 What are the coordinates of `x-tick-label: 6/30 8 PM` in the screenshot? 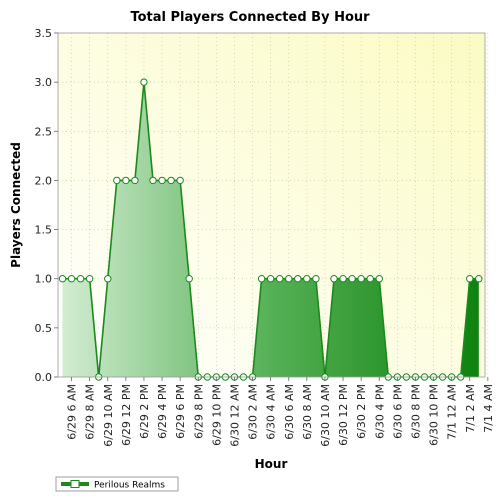 It's located at (415, 411).